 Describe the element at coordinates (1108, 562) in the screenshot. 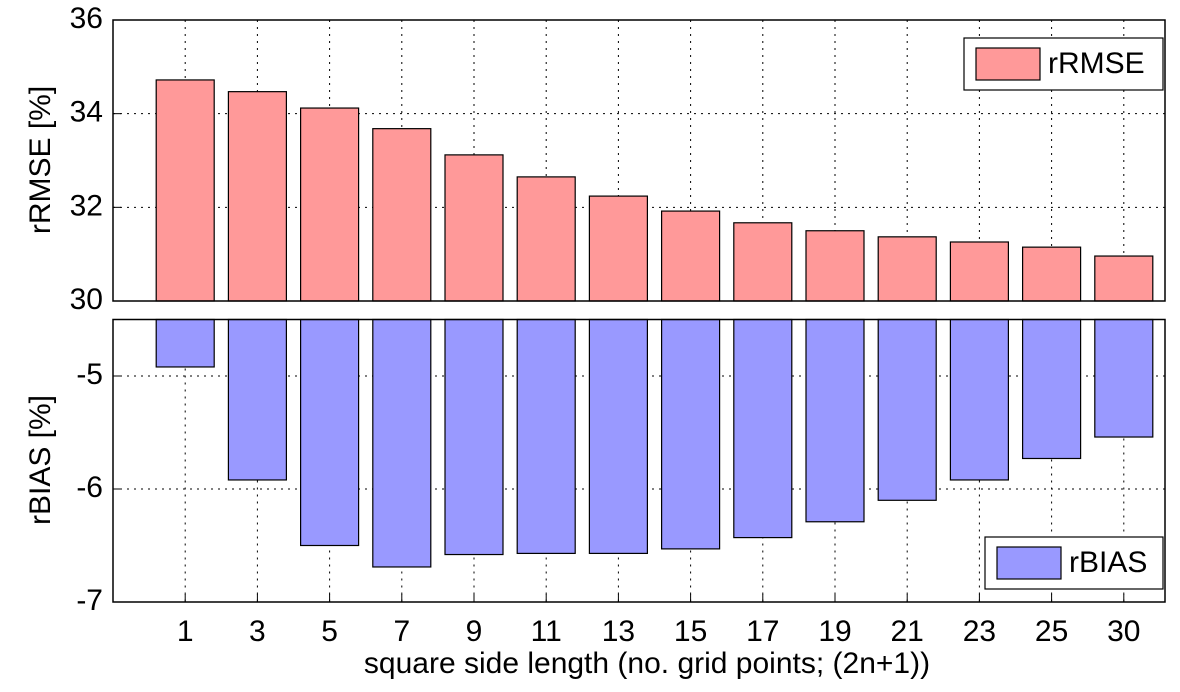

I see `legend-label: rBIAS` at that location.